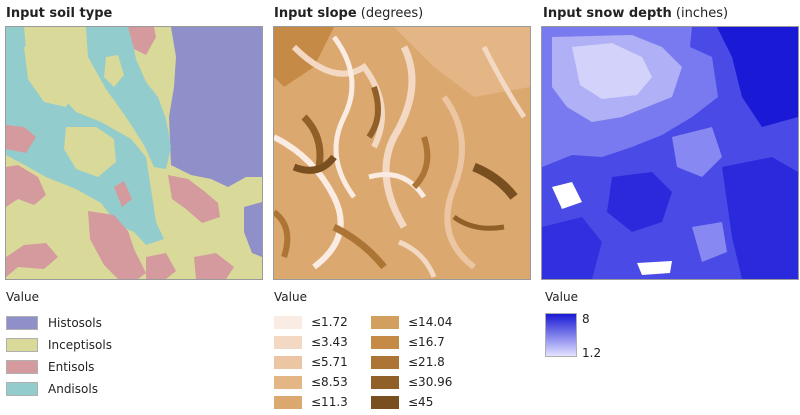  Describe the element at coordinates (426, 342) in the screenshot. I see `slope-legend-label: ≤16.7` at that location.